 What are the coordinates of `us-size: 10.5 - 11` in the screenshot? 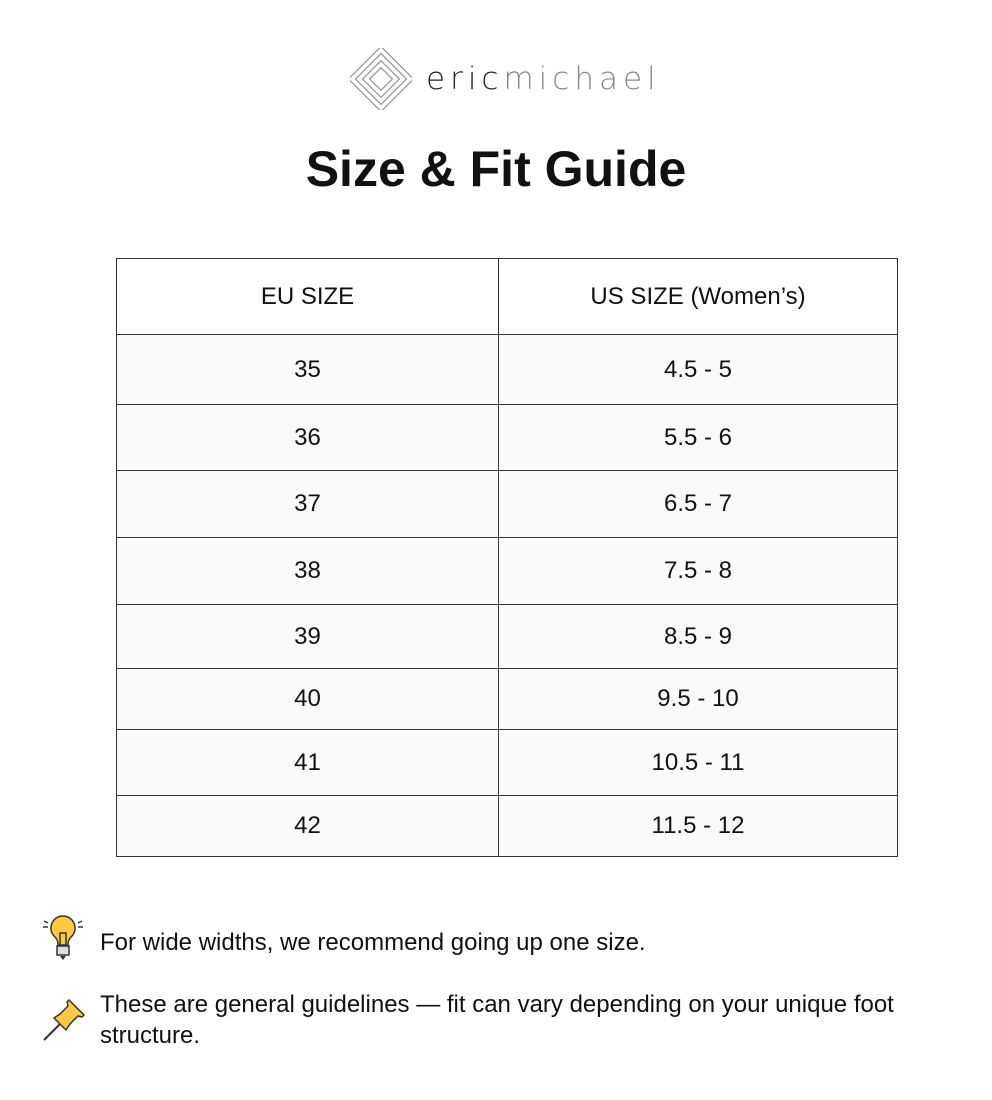 It's located at (698, 762).